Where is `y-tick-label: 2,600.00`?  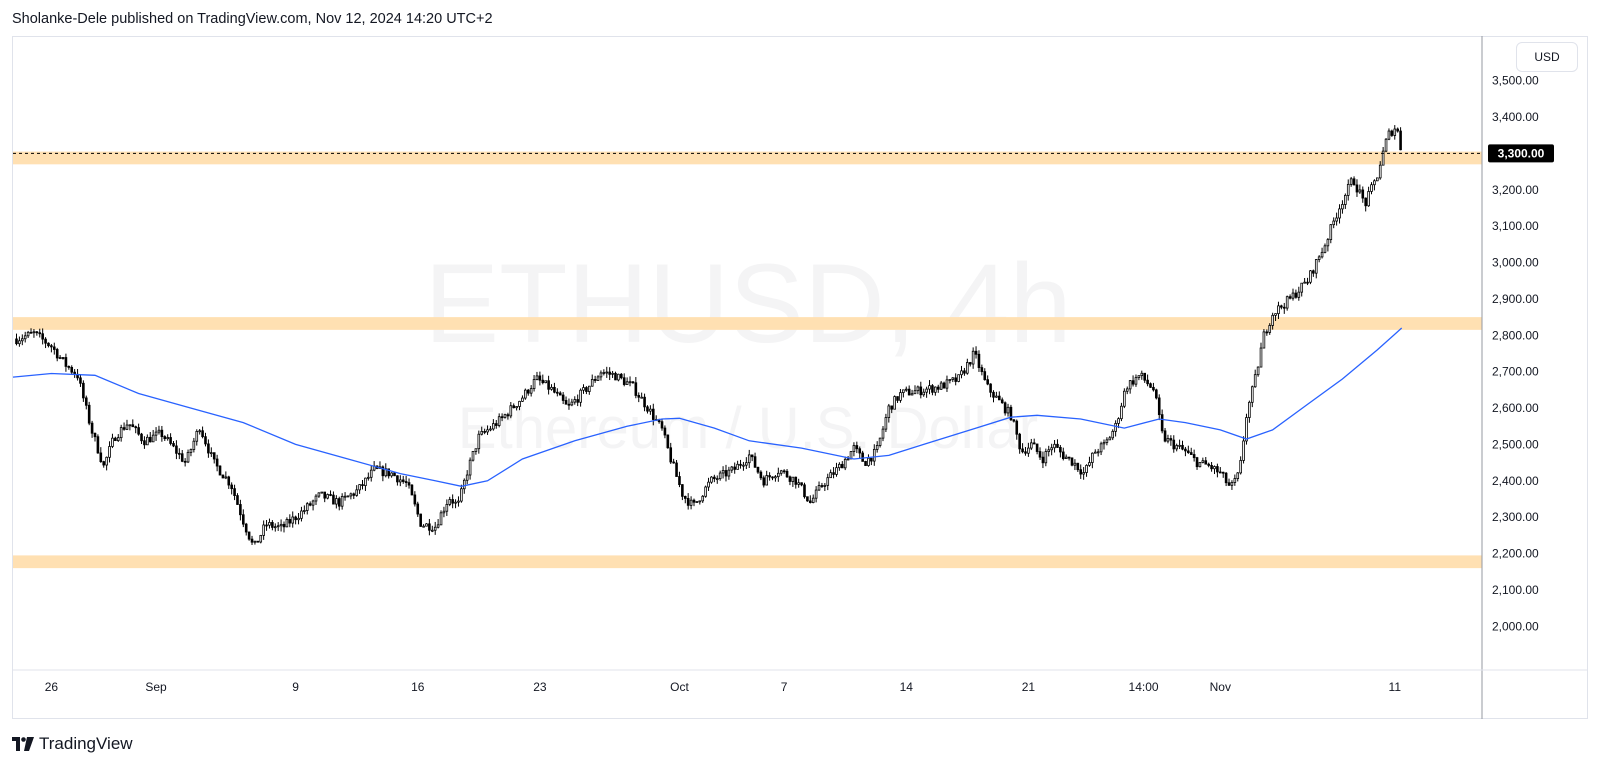 y-tick-label: 2,600.00 is located at coordinates (1515, 408).